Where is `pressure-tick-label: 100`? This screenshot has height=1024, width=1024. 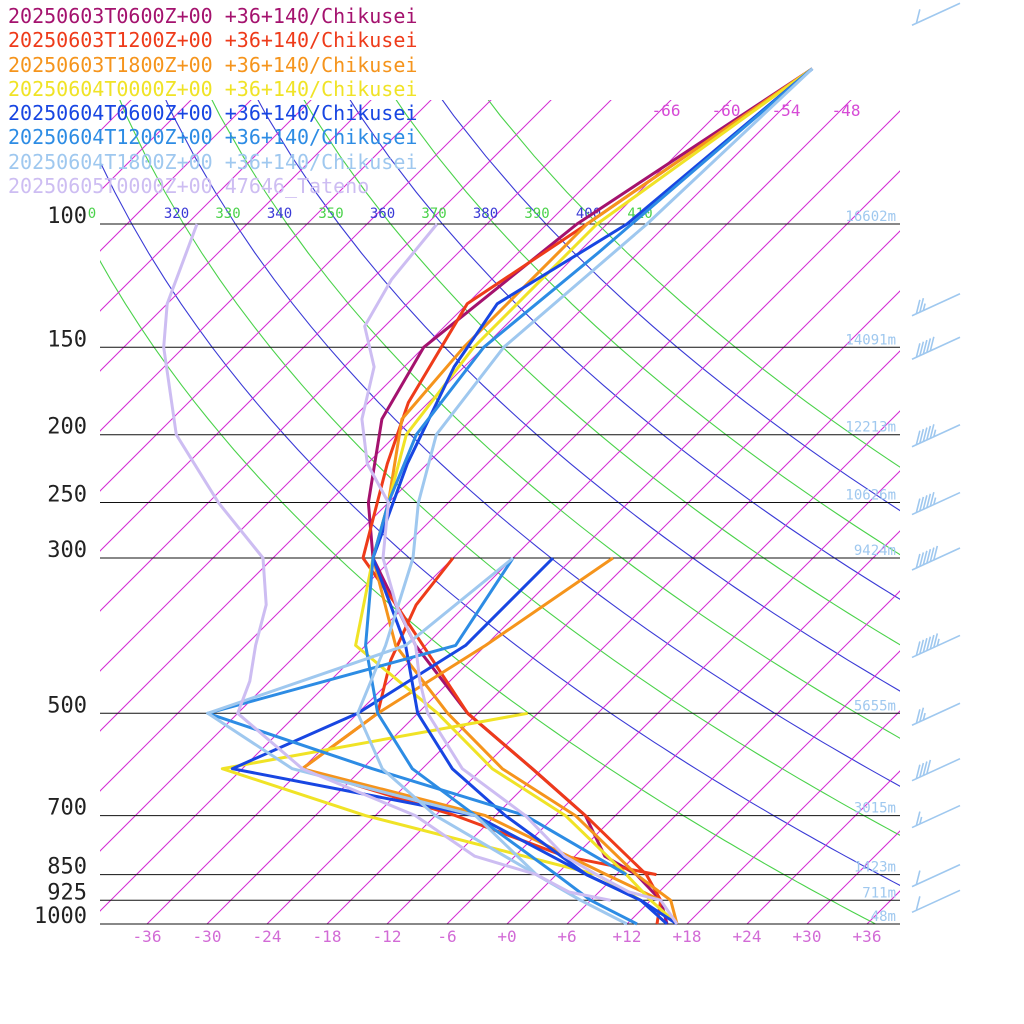
pressure-tick-label: 100 is located at coordinates (67, 216).